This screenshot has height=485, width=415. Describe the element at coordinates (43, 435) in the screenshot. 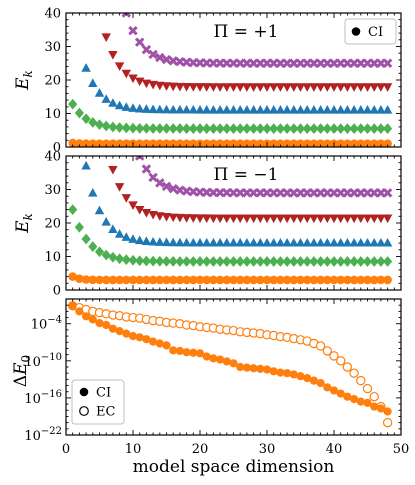

I see `y-tick-label: 10−22` at that location.